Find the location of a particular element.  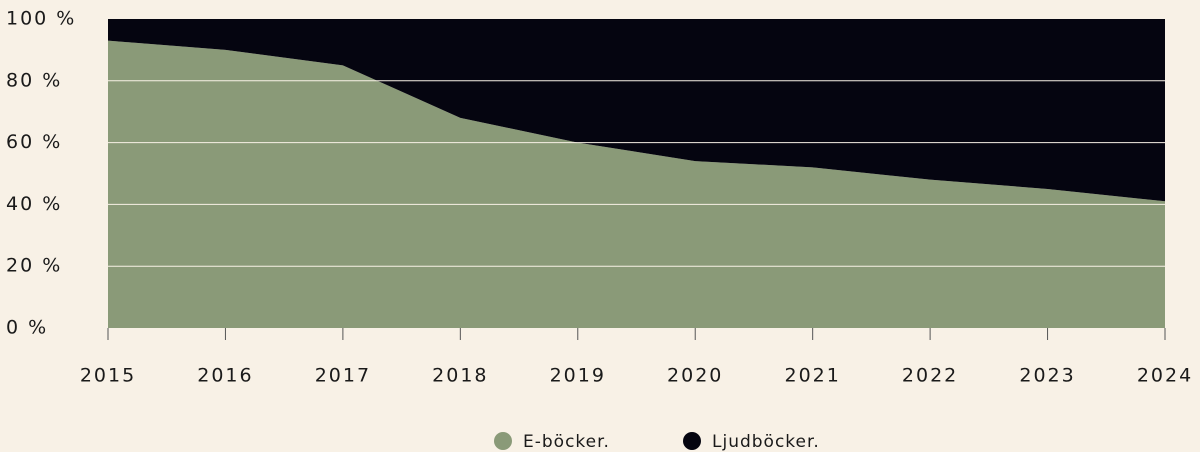

x-tick-label: 2024 is located at coordinates (1165, 376).